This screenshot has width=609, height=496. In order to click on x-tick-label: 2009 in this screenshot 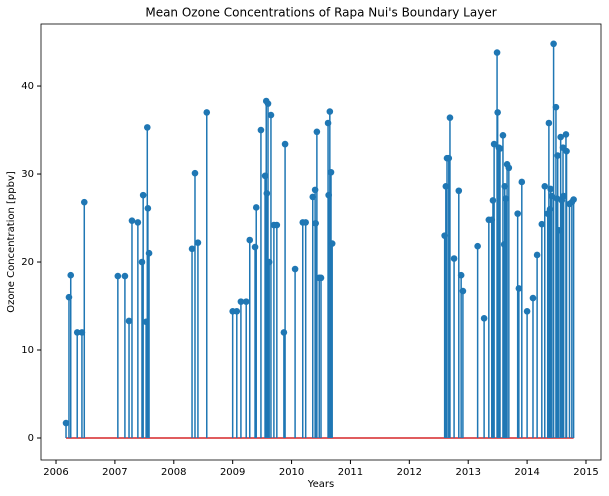, I will do `click(232, 472)`.